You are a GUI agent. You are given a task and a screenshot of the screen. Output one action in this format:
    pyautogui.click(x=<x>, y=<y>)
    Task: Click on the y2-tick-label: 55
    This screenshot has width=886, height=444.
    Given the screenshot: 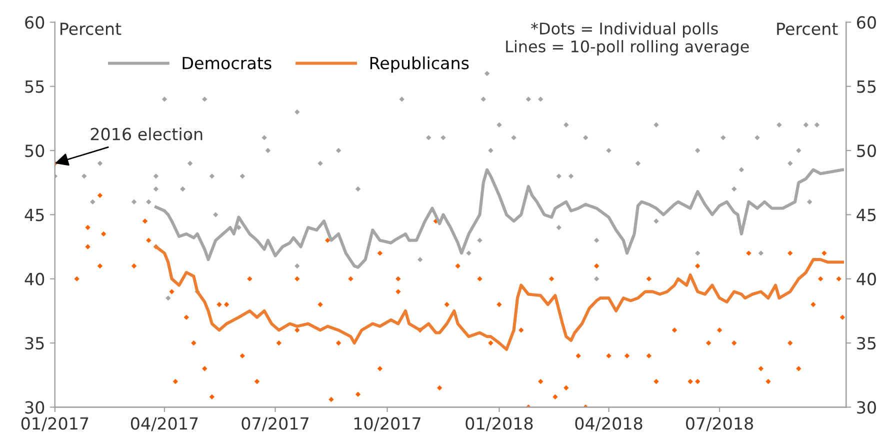 What is the action you would take?
    pyautogui.click(x=866, y=86)
    